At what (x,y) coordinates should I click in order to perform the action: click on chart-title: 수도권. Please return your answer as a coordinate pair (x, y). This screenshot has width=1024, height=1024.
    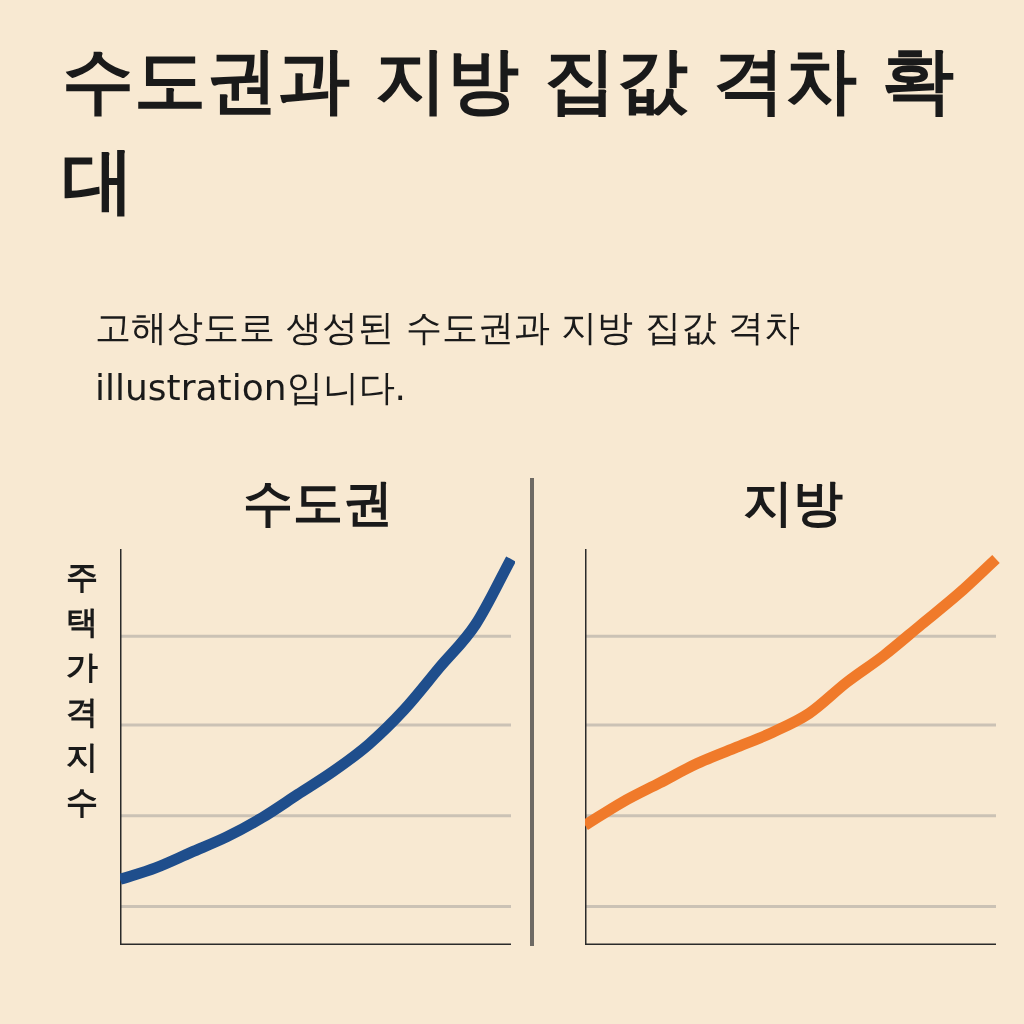
    Looking at the image, I should click on (317, 503).